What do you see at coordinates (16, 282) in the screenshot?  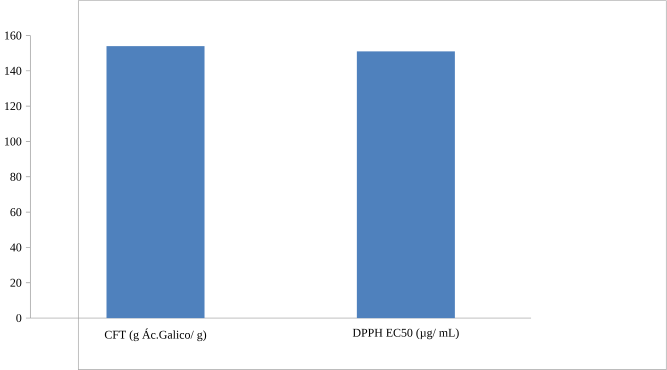 I see `y-tick-label: 20` at bounding box center [16, 282].